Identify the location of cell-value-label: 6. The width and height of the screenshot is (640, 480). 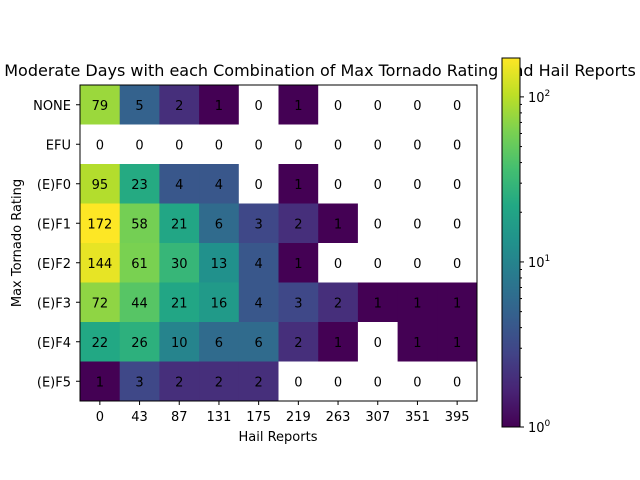
(259, 343).